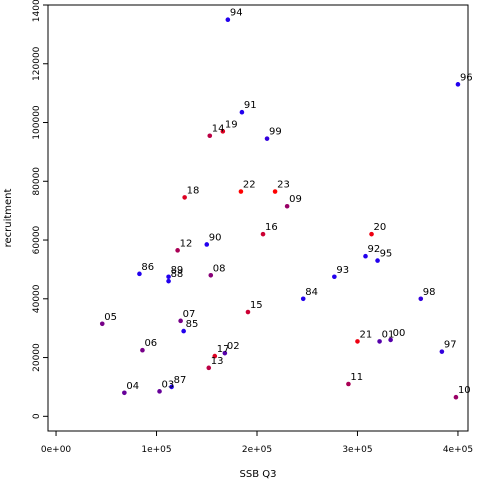 The image size is (480, 480). Describe the element at coordinates (257, 450) in the screenshot. I see `x-tick-label: 2e+05` at that location.